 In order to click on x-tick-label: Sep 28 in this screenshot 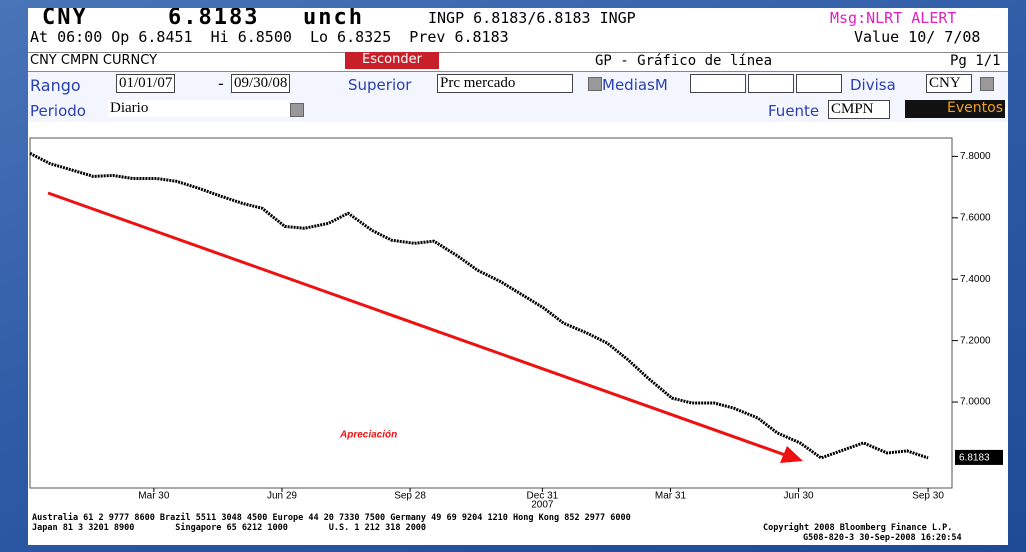, I will do `click(410, 496)`.